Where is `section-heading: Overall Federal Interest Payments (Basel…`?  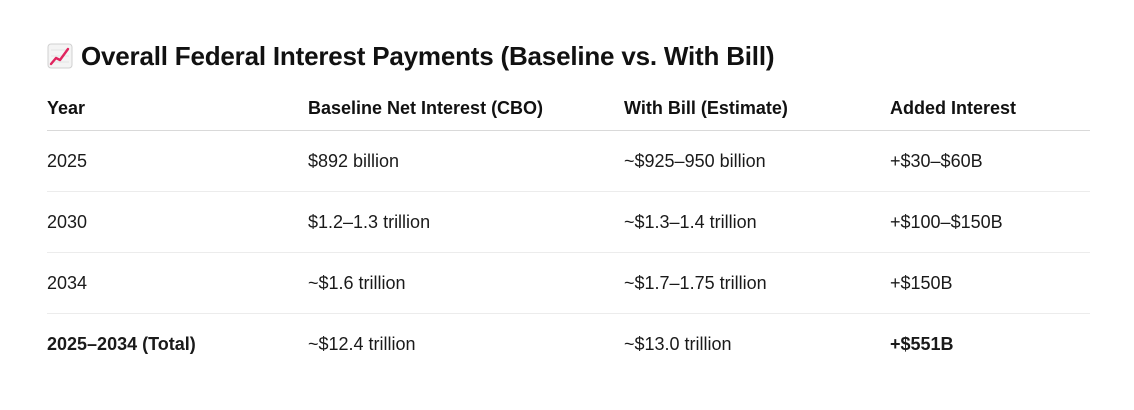 section-heading: Overall Federal Interest Payments (Basel… is located at coordinates (411, 56).